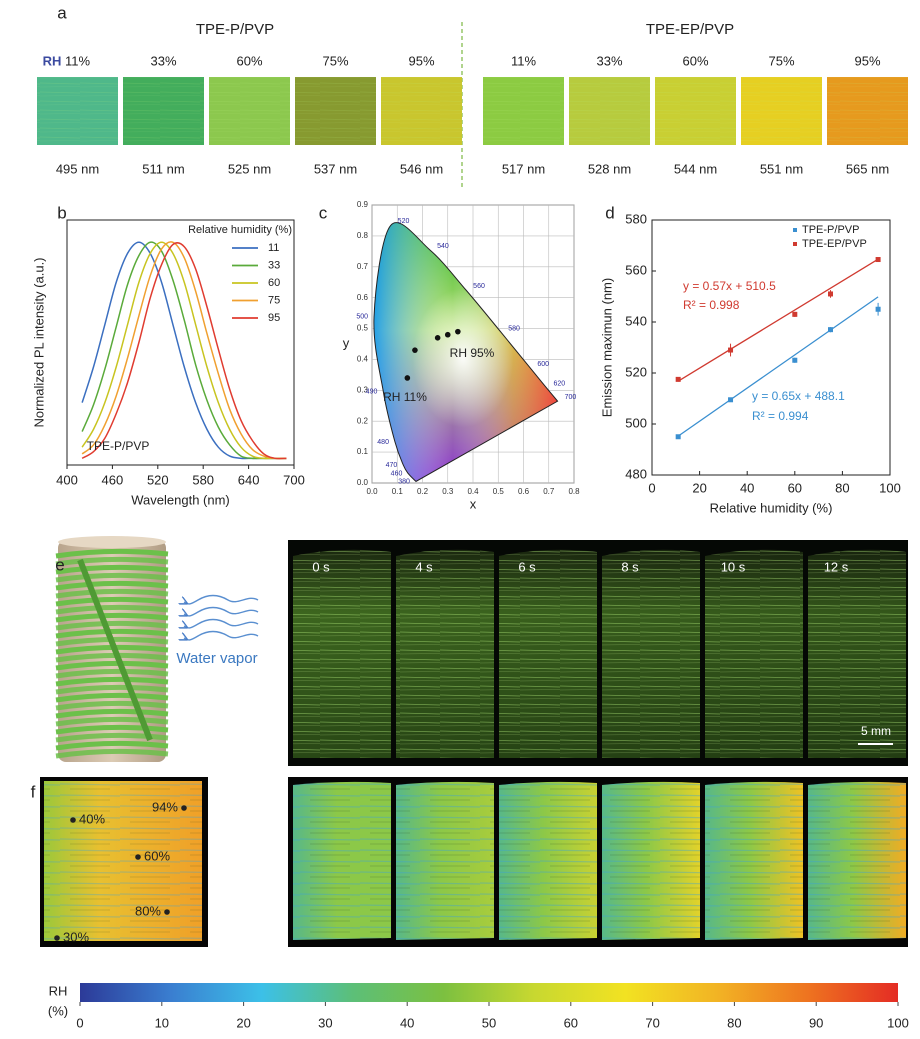 The image size is (920, 1039). Describe the element at coordinates (274, 265) in the screenshot. I see `legend-label: 33` at that location.